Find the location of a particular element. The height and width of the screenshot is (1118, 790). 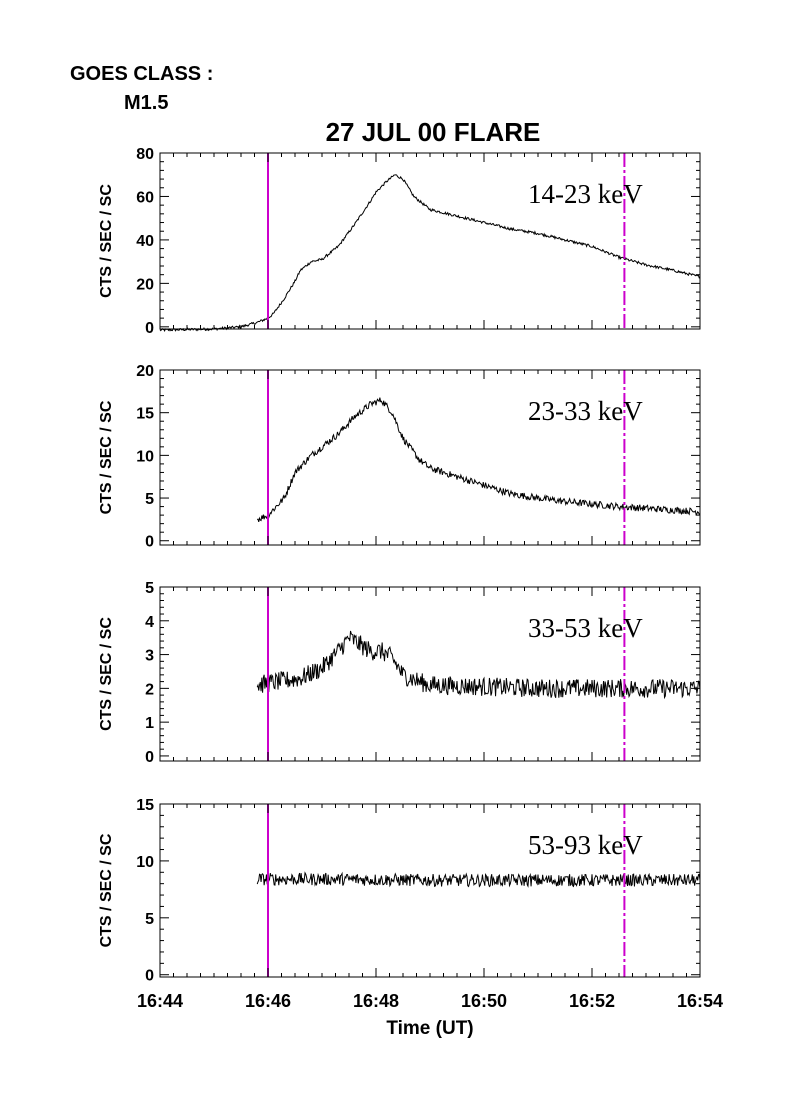

y-tick-label: 60 is located at coordinates (145, 197).